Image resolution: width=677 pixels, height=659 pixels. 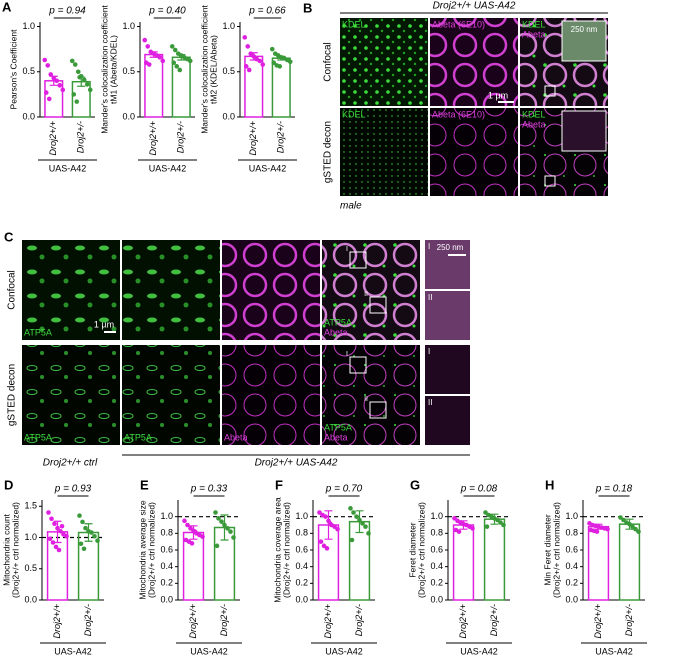 What do you see at coordinates (447, 420) in the screenshot?
I see `inset` at bounding box center [447, 420].